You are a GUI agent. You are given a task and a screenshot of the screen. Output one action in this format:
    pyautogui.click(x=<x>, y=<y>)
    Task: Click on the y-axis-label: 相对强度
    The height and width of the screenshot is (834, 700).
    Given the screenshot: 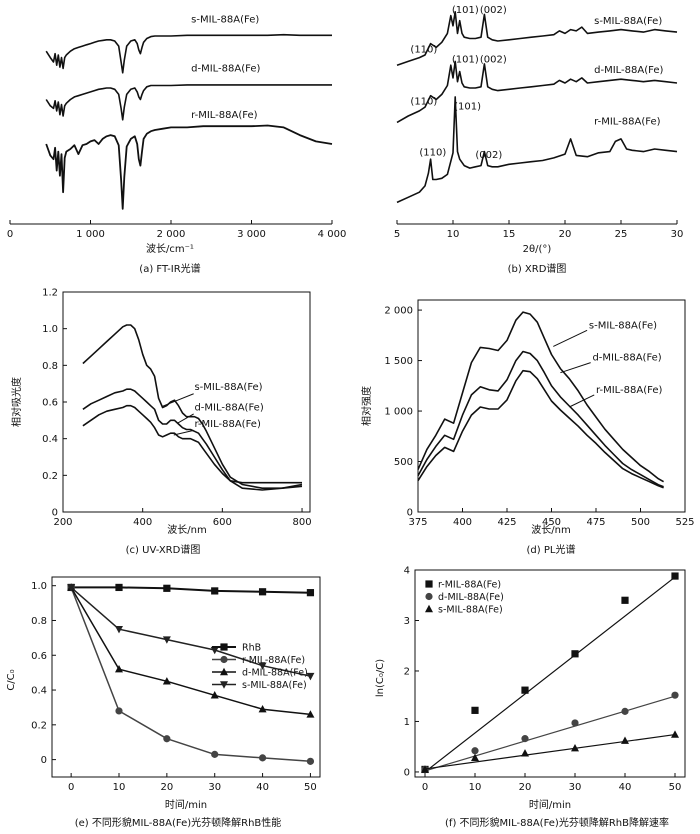 What is the action you would take?
    pyautogui.click(x=366, y=406)
    